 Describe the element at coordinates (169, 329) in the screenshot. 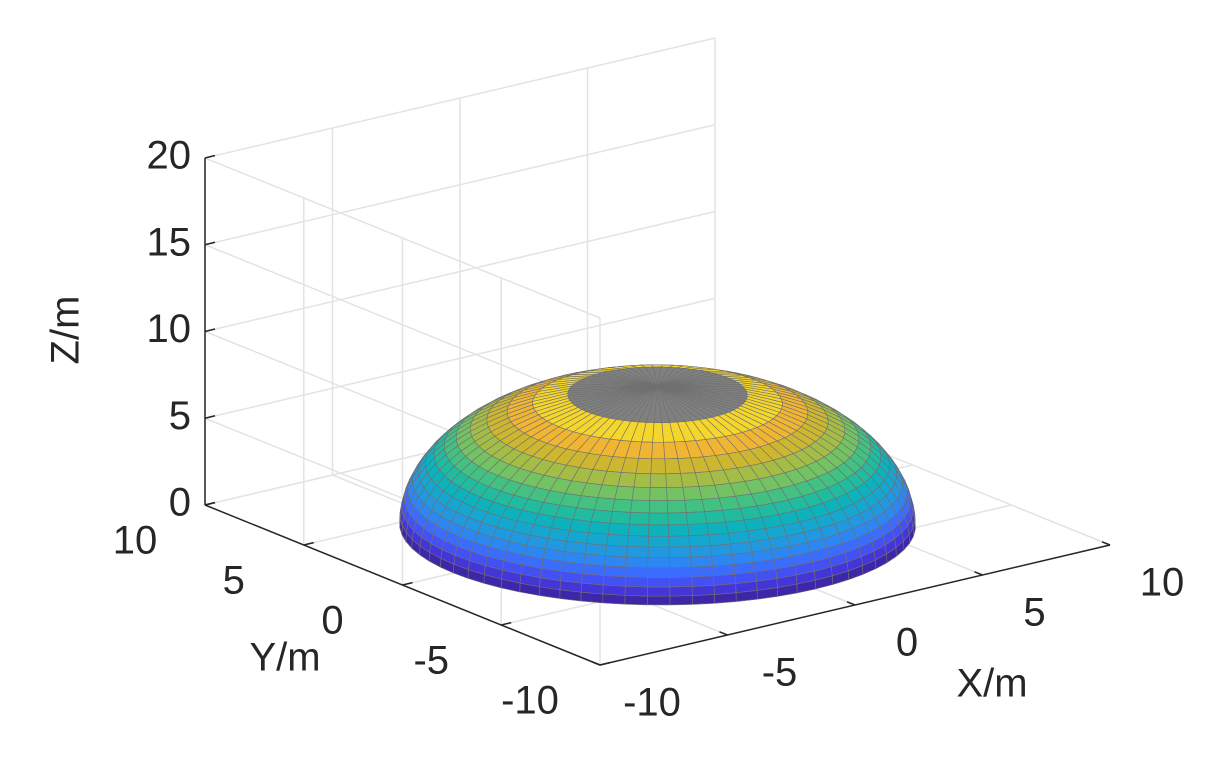

I see `z-tick-label: 10` at that location.